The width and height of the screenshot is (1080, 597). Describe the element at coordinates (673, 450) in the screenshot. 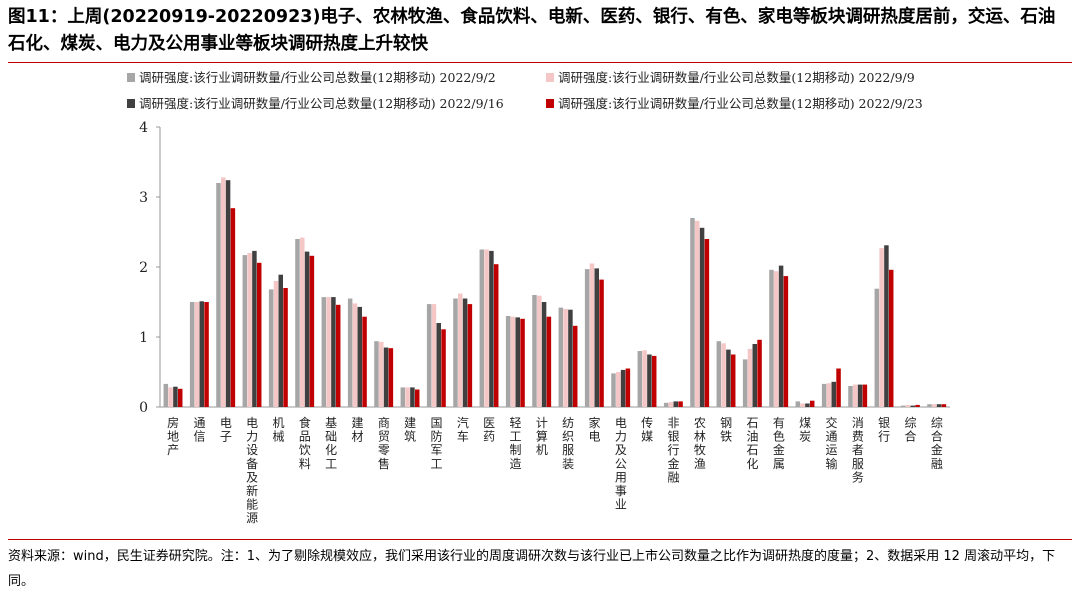

I see `x-category-label: 非银行金融` at that location.